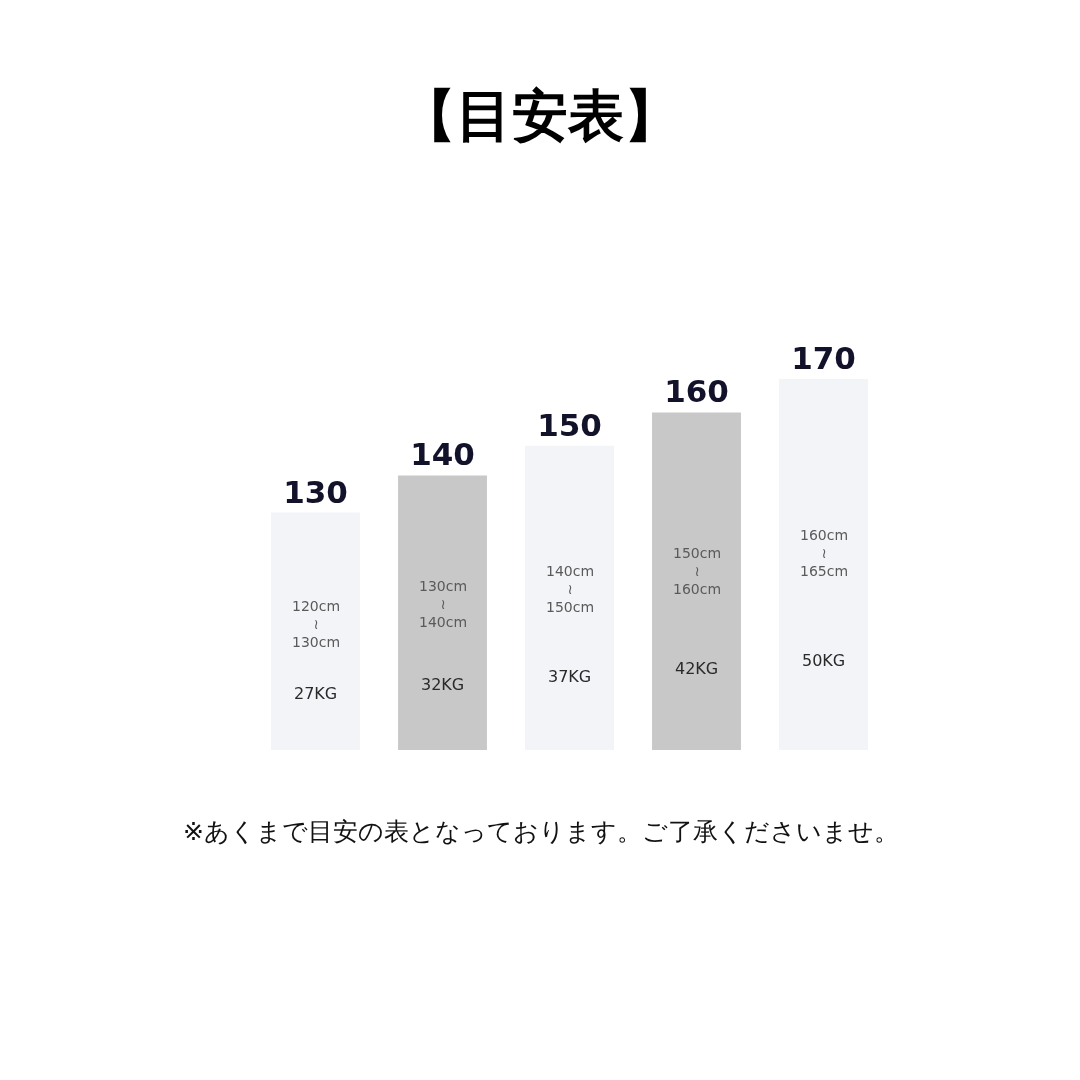 The height and width of the screenshot is (1080, 1080). What do you see at coordinates (442, 454) in the screenshot?
I see `x-tick-label: 140` at bounding box center [442, 454].